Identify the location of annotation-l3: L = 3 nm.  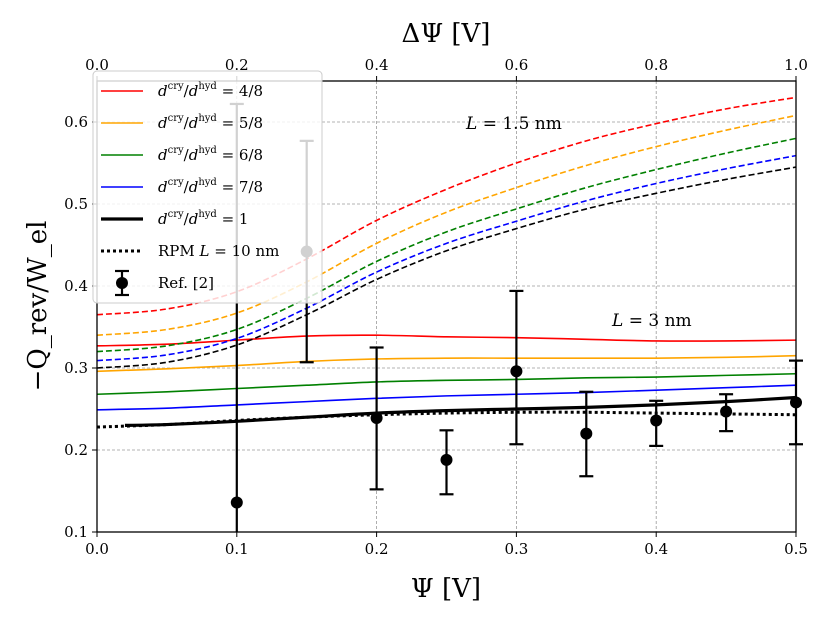
(651, 321).